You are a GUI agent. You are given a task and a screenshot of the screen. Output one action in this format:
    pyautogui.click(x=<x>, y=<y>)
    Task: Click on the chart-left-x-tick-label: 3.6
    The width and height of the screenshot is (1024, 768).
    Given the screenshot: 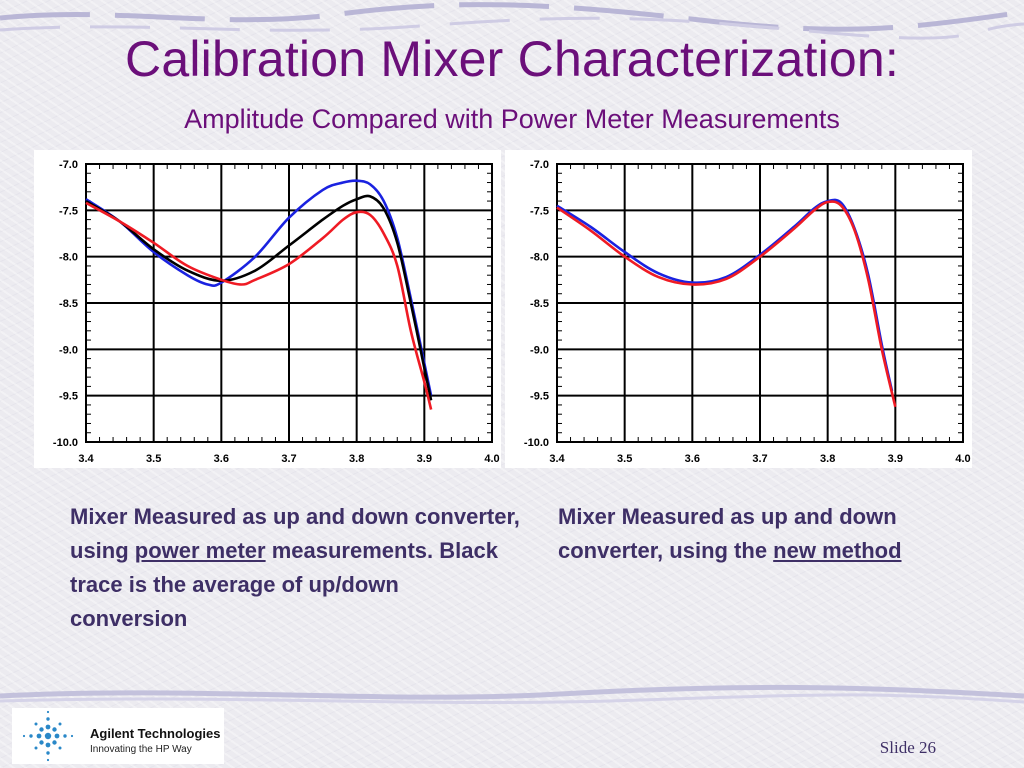 What is the action you would take?
    pyautogui.click(x=221, y=459)
    